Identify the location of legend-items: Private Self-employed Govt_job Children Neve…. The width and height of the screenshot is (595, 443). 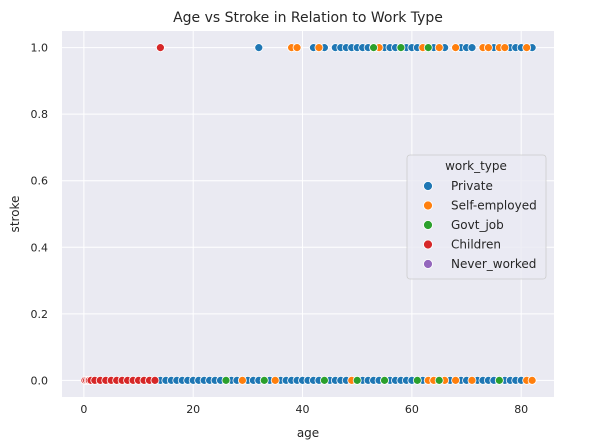
(480, 225).